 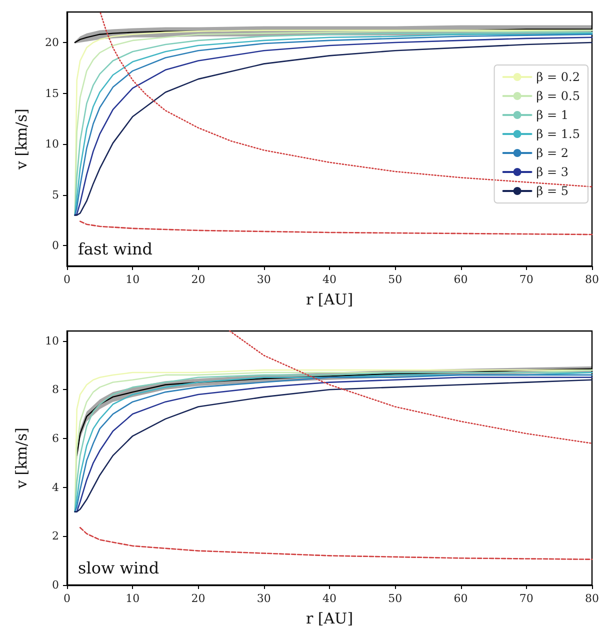 What do you see at coordinates (55, 389) in the screenshot?
I see `y-tick-label: 8` at bounding box center [55, 389].